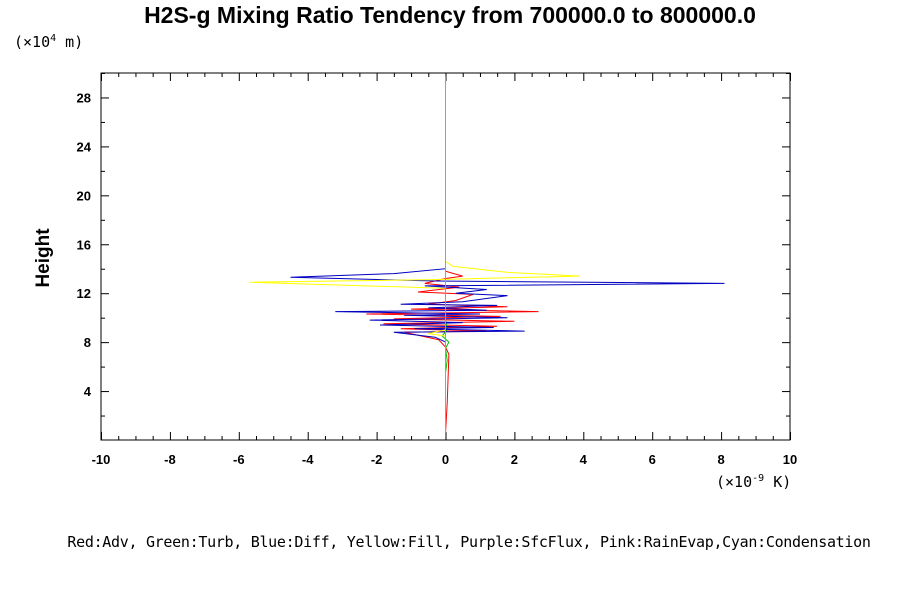 This screenshot has width=900, height=600. I want to click on y-tick-label: 24, so click(84, 146).